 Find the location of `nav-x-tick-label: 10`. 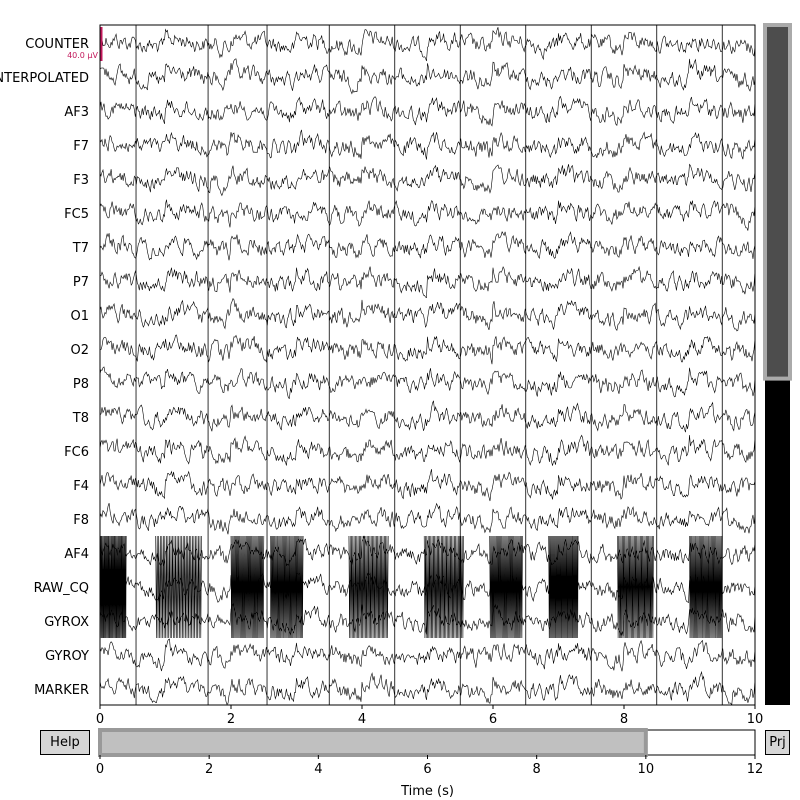

nav-x-tick-label: 10 is located at coordinates (646, 769).